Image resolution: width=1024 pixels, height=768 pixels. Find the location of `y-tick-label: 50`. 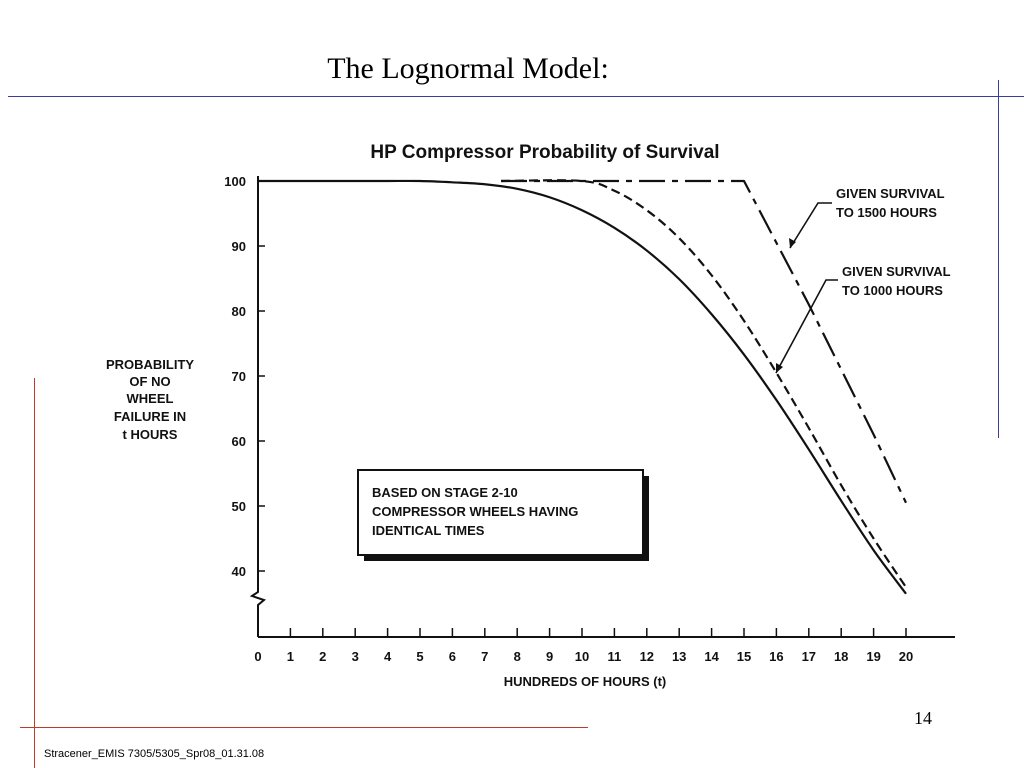

y-tick-label: 50 is located at coordinates (239, 506).